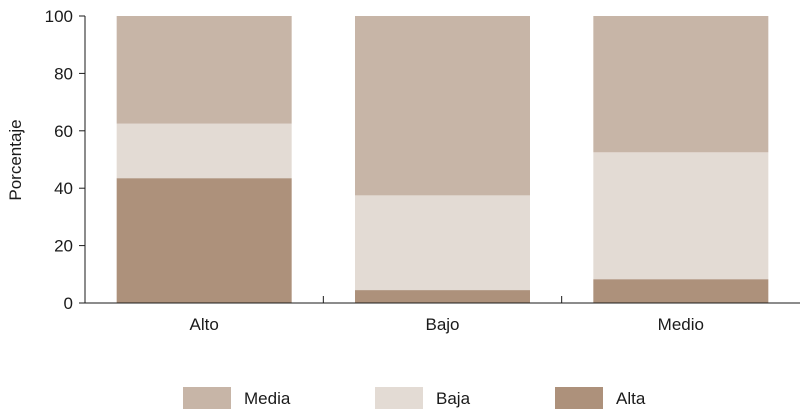 The image size is (801, 414). I want to click on y-tick-label-20: 20, so click(63, 246).